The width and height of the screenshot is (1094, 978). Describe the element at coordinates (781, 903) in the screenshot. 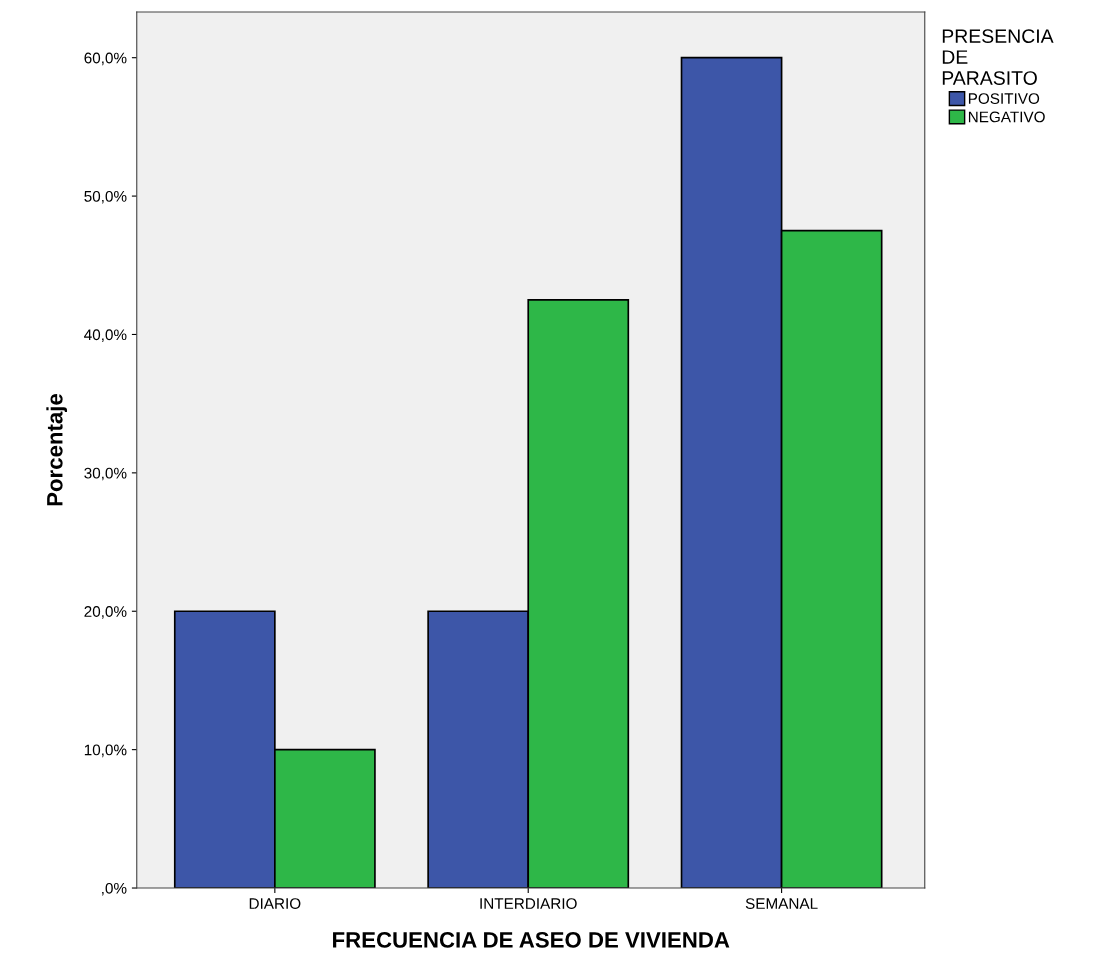

I see `x-tick-label: SEMANAL` at that location.